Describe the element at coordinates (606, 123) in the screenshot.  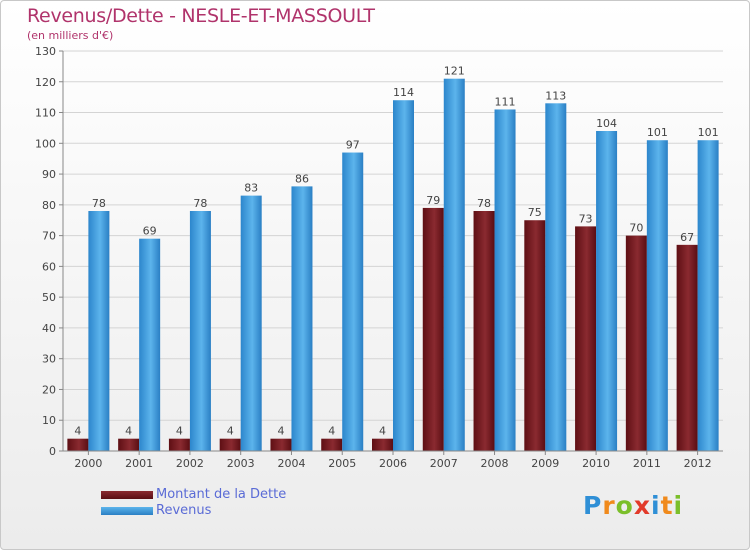
I see `data-label-revenus: 104` at that location.